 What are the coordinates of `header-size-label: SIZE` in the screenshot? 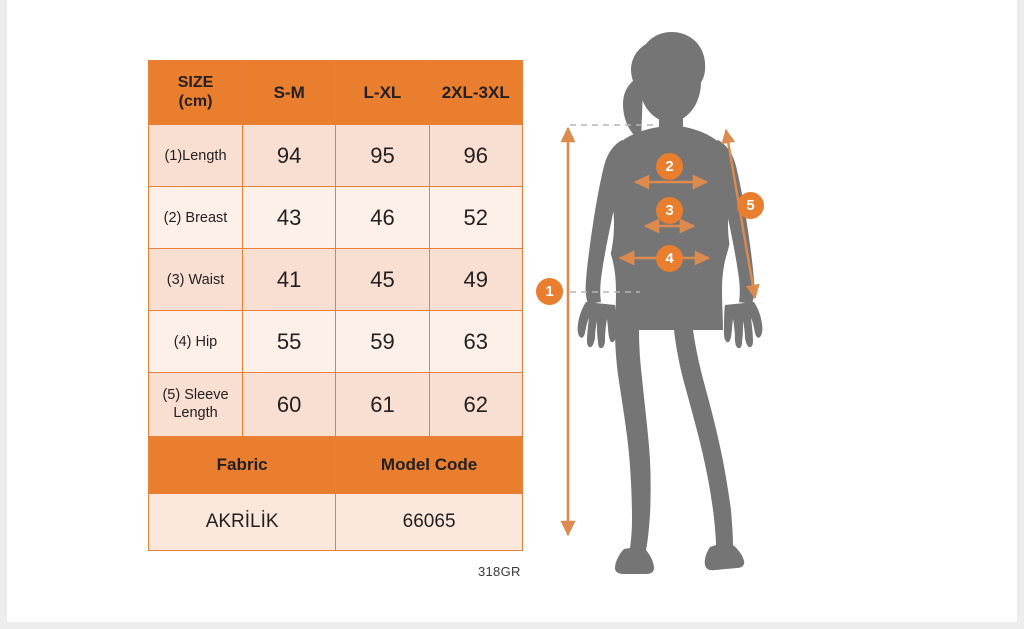 It's located at (195, 83).